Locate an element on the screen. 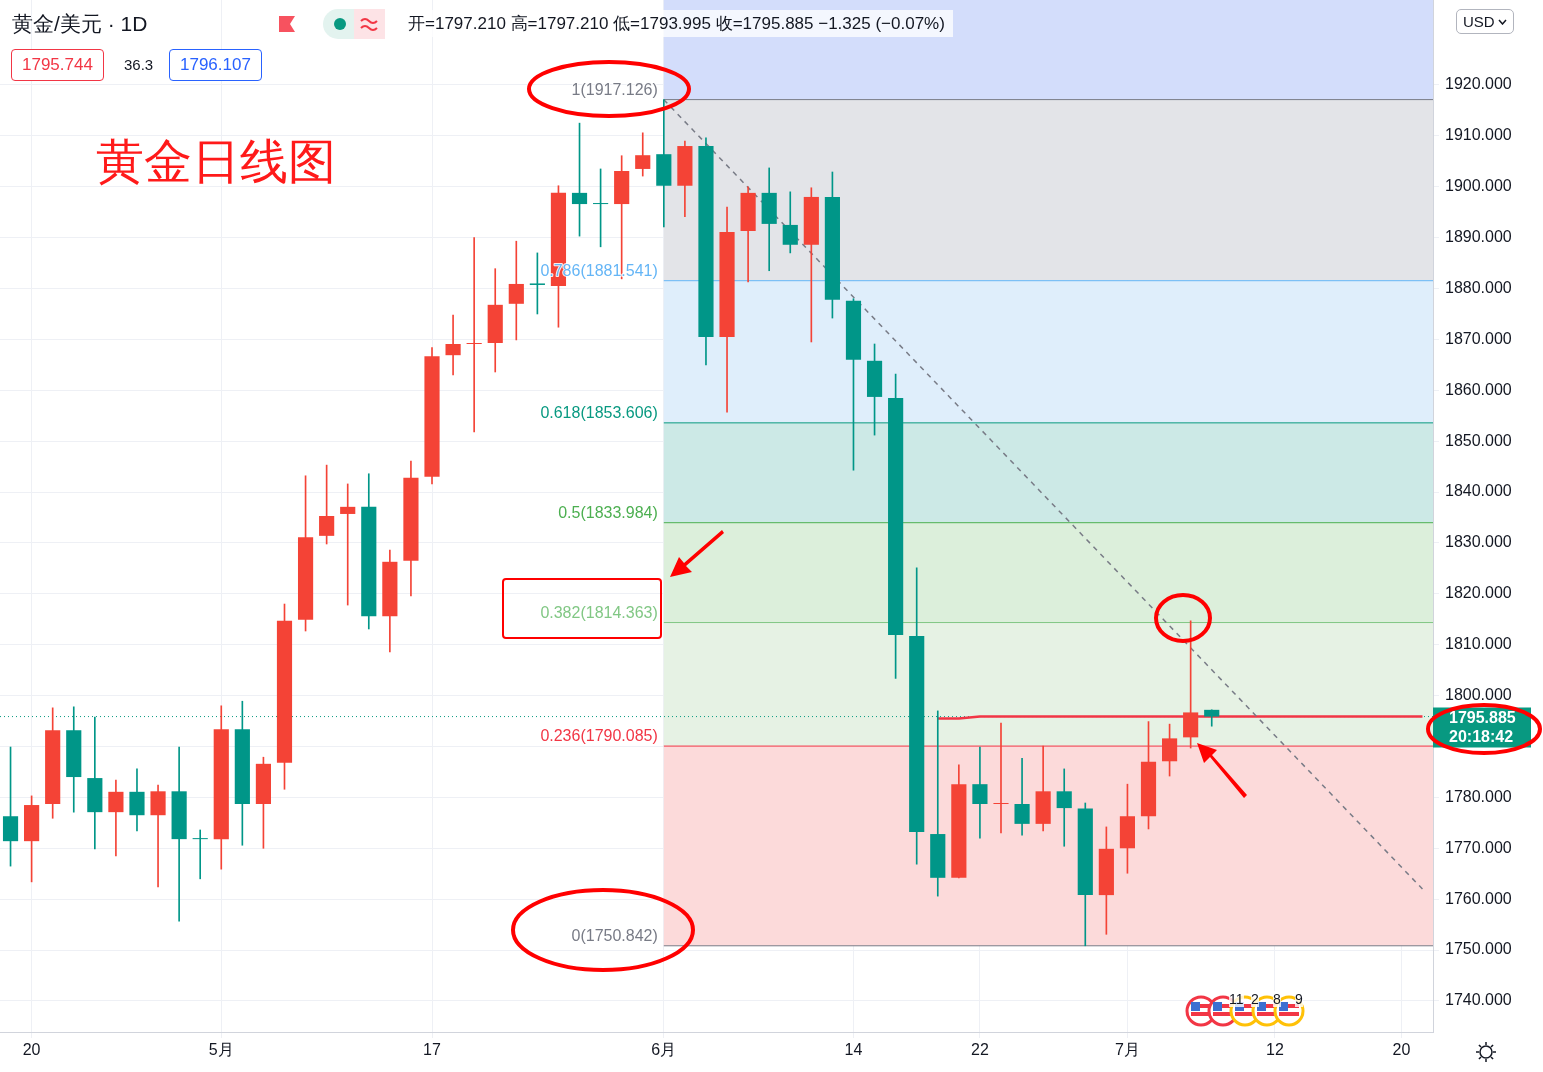 This screenshot has height=1072, width=1543. annotation: 9 is located at coordinates (1299, 999).